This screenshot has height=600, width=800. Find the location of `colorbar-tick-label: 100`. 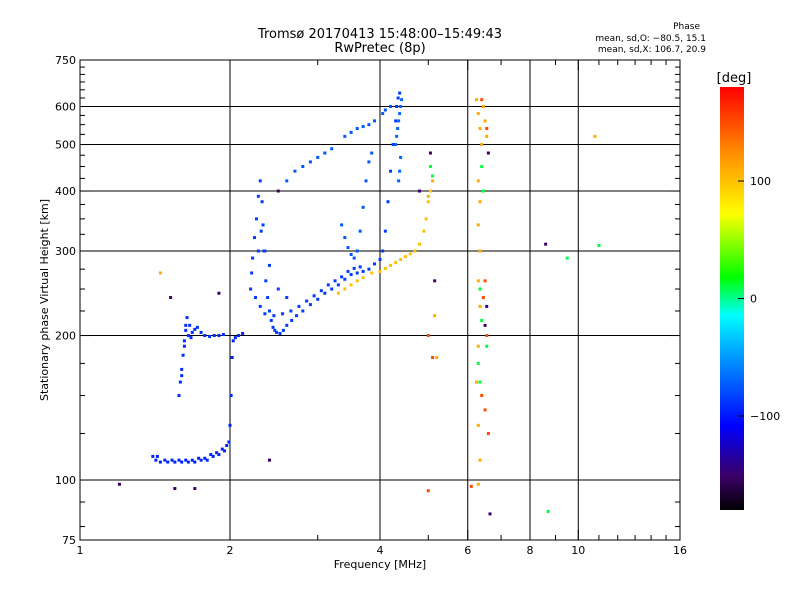

colorbar-tick-label: 100 is located at coordinates (760, 181).